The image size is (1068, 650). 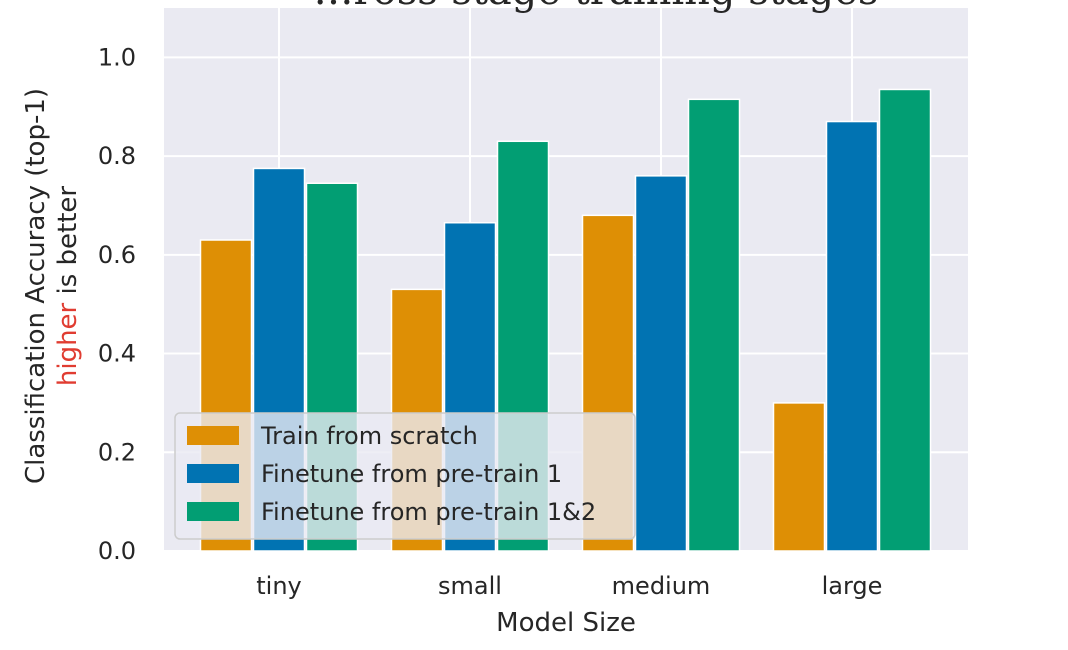 I want to click on x-tick-label: large, so click(x=852, y=586).